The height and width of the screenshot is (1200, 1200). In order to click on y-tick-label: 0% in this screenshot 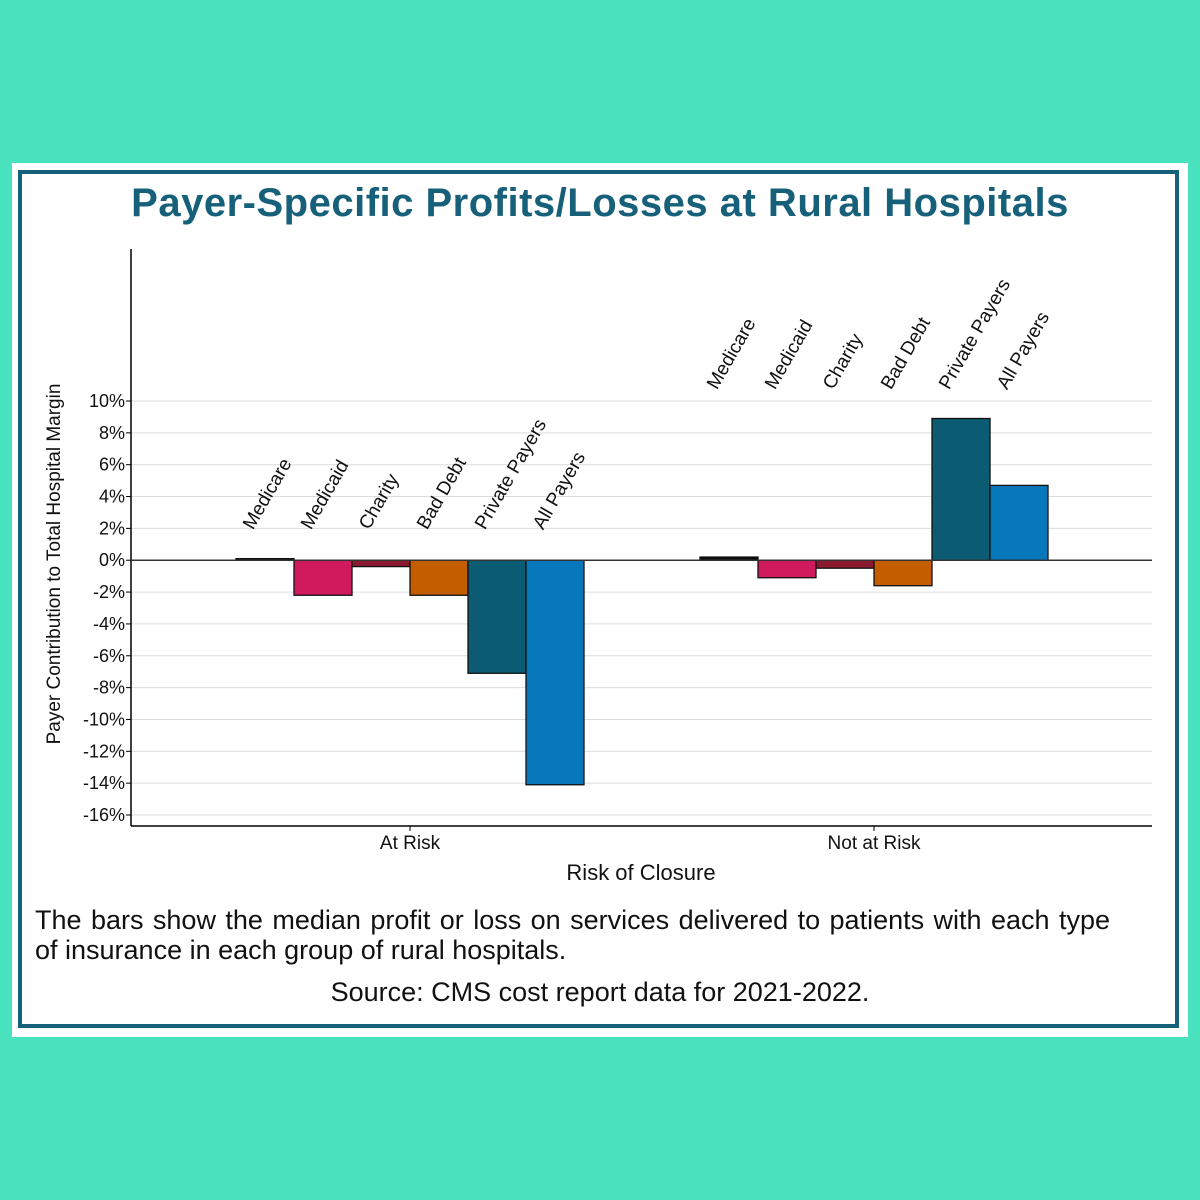, I will do `click(112, 560)`.